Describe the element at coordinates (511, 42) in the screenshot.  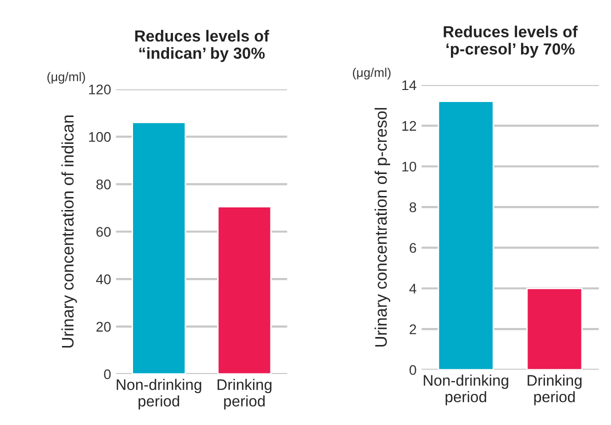
I see `chart-title: Reduces levels of ‘p-cresol’ by 70%` at that location.